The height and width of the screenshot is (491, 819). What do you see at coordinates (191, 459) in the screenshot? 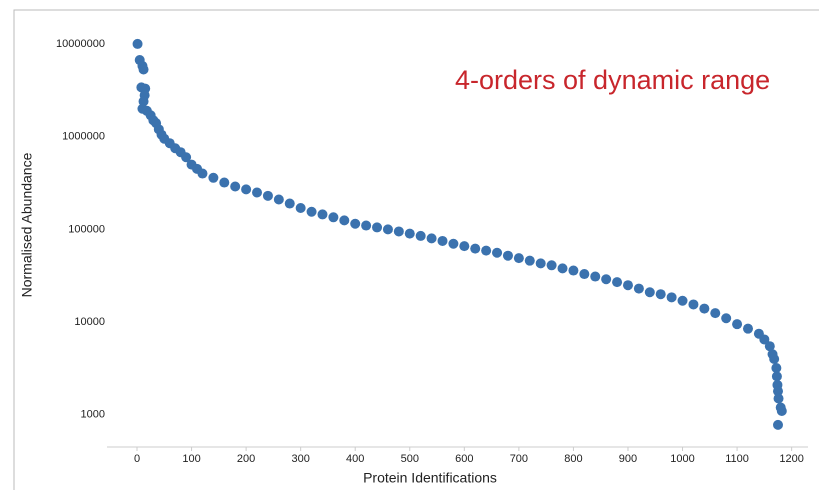
I see `x-tick-label: 100` at bounding box center [191, 459].